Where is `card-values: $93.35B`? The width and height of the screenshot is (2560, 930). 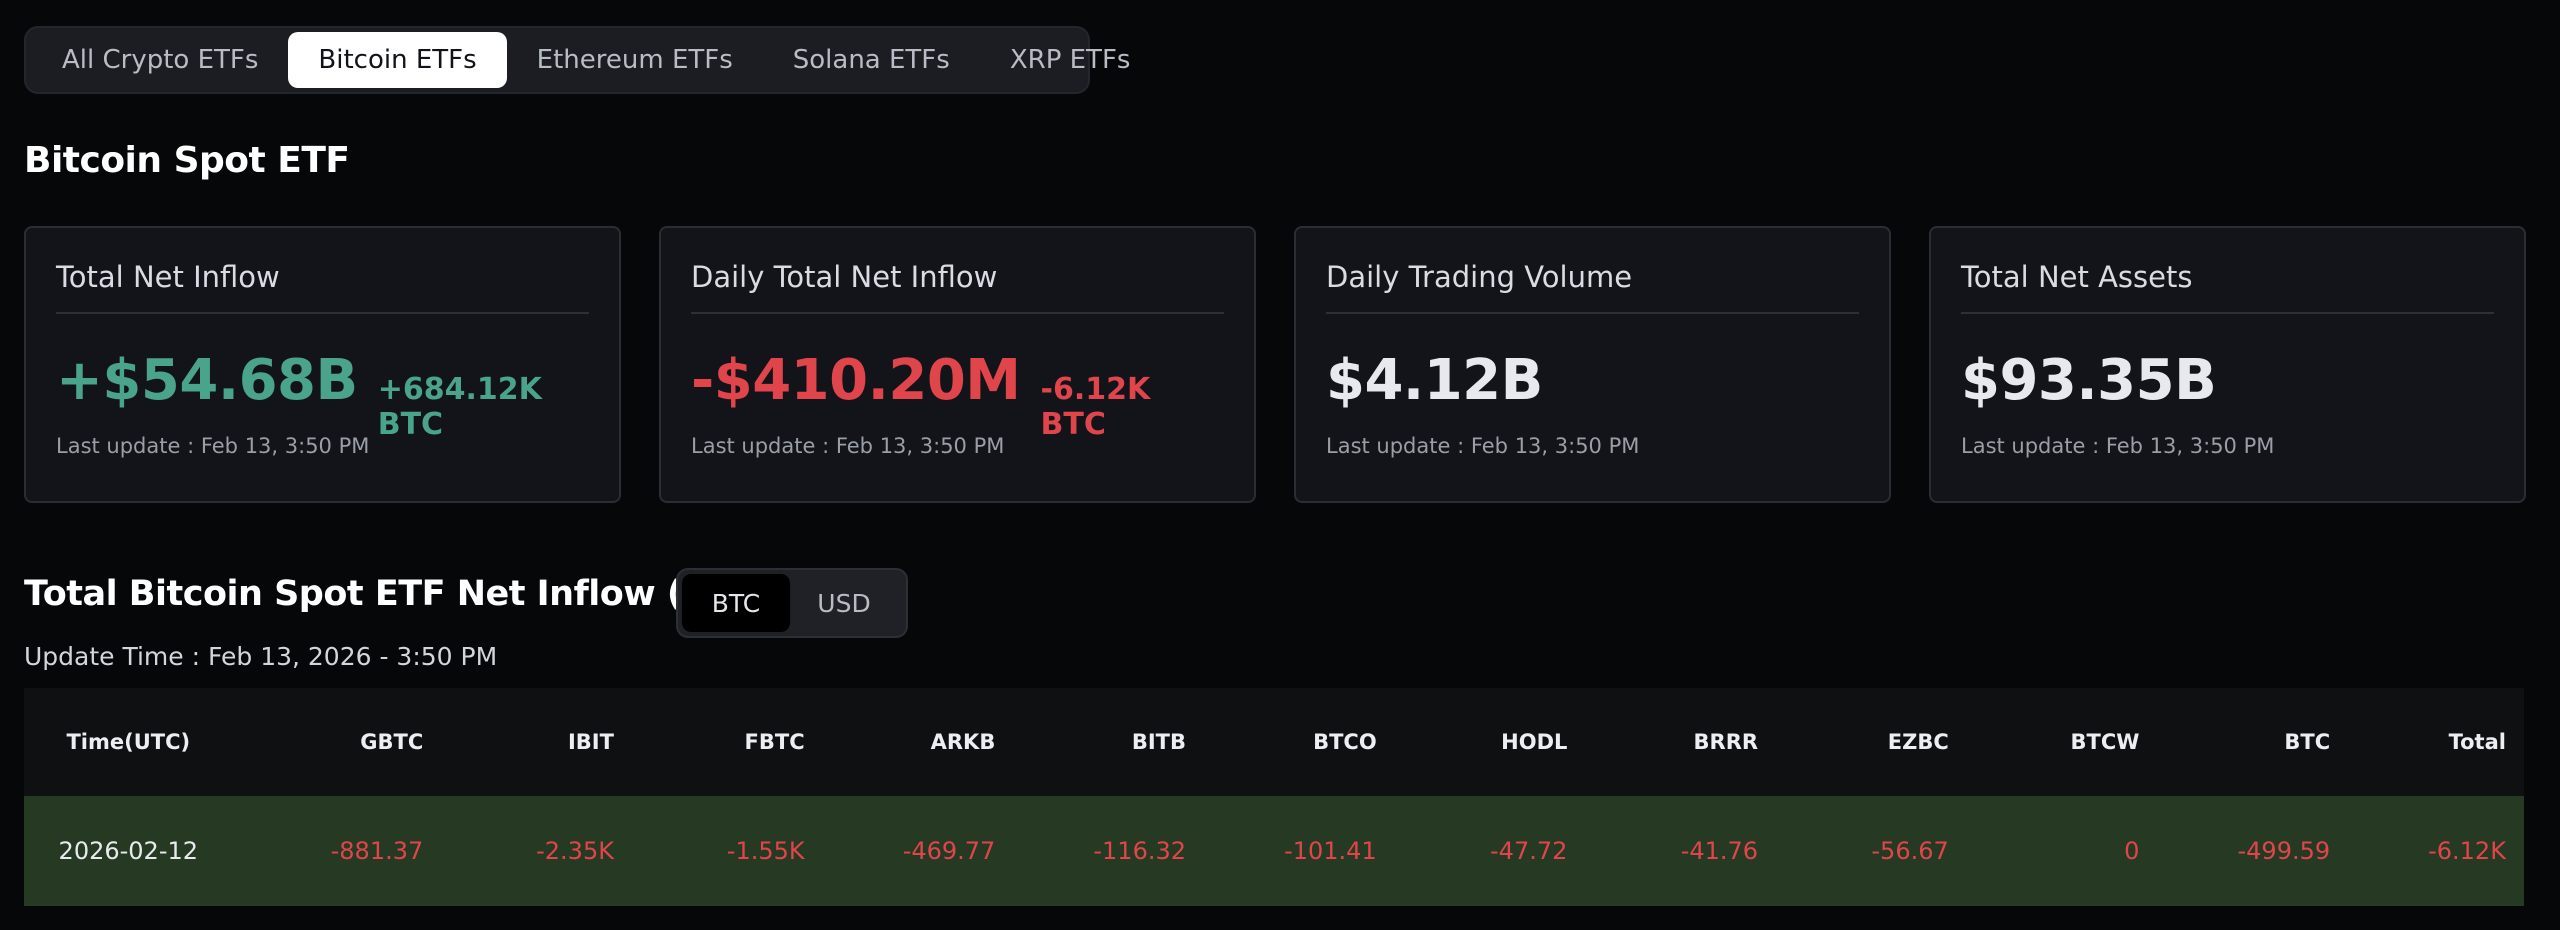 card-values: $93.35B is located at coordinates (2227, 383).